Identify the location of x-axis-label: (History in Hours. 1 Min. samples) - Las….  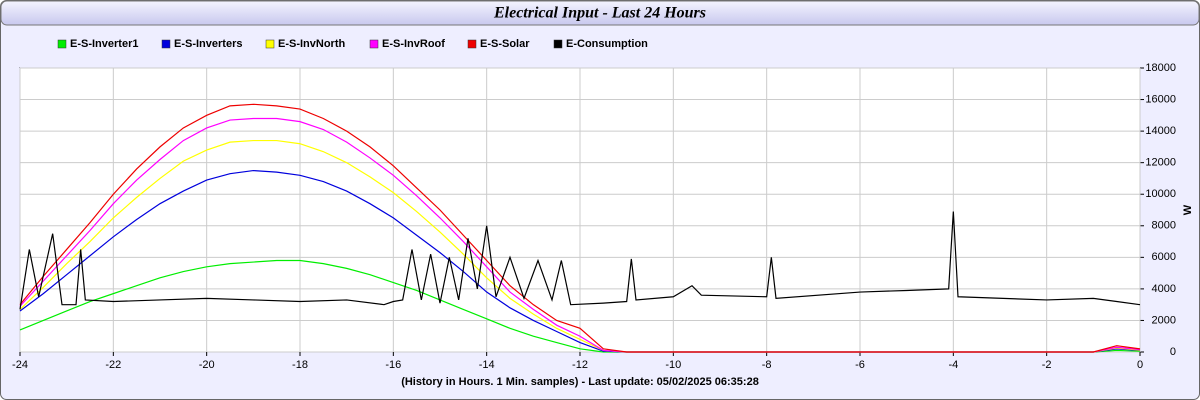
(580, 382).